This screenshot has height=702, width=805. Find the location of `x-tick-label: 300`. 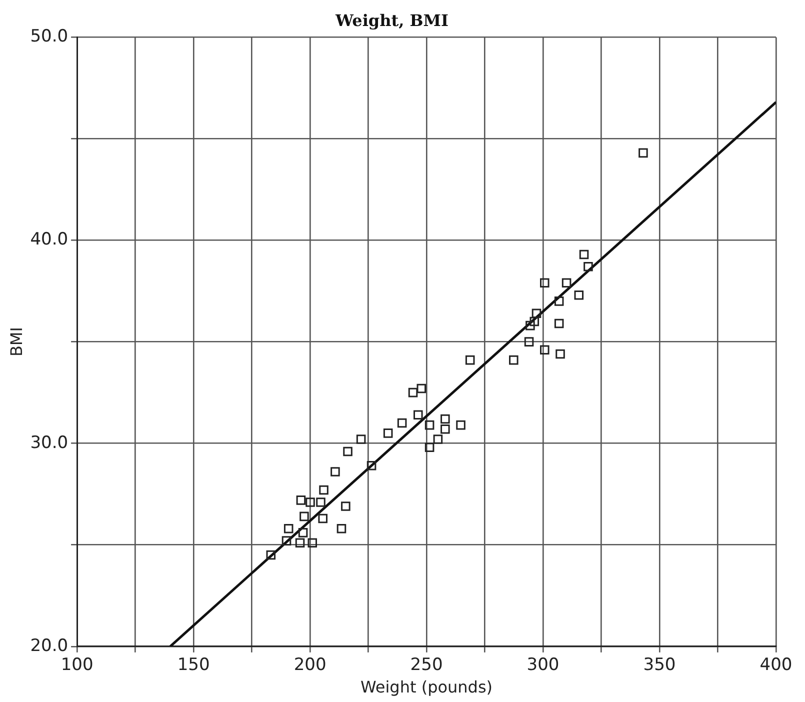

x-tick-label: 300 is located at coordinates (543, 665).